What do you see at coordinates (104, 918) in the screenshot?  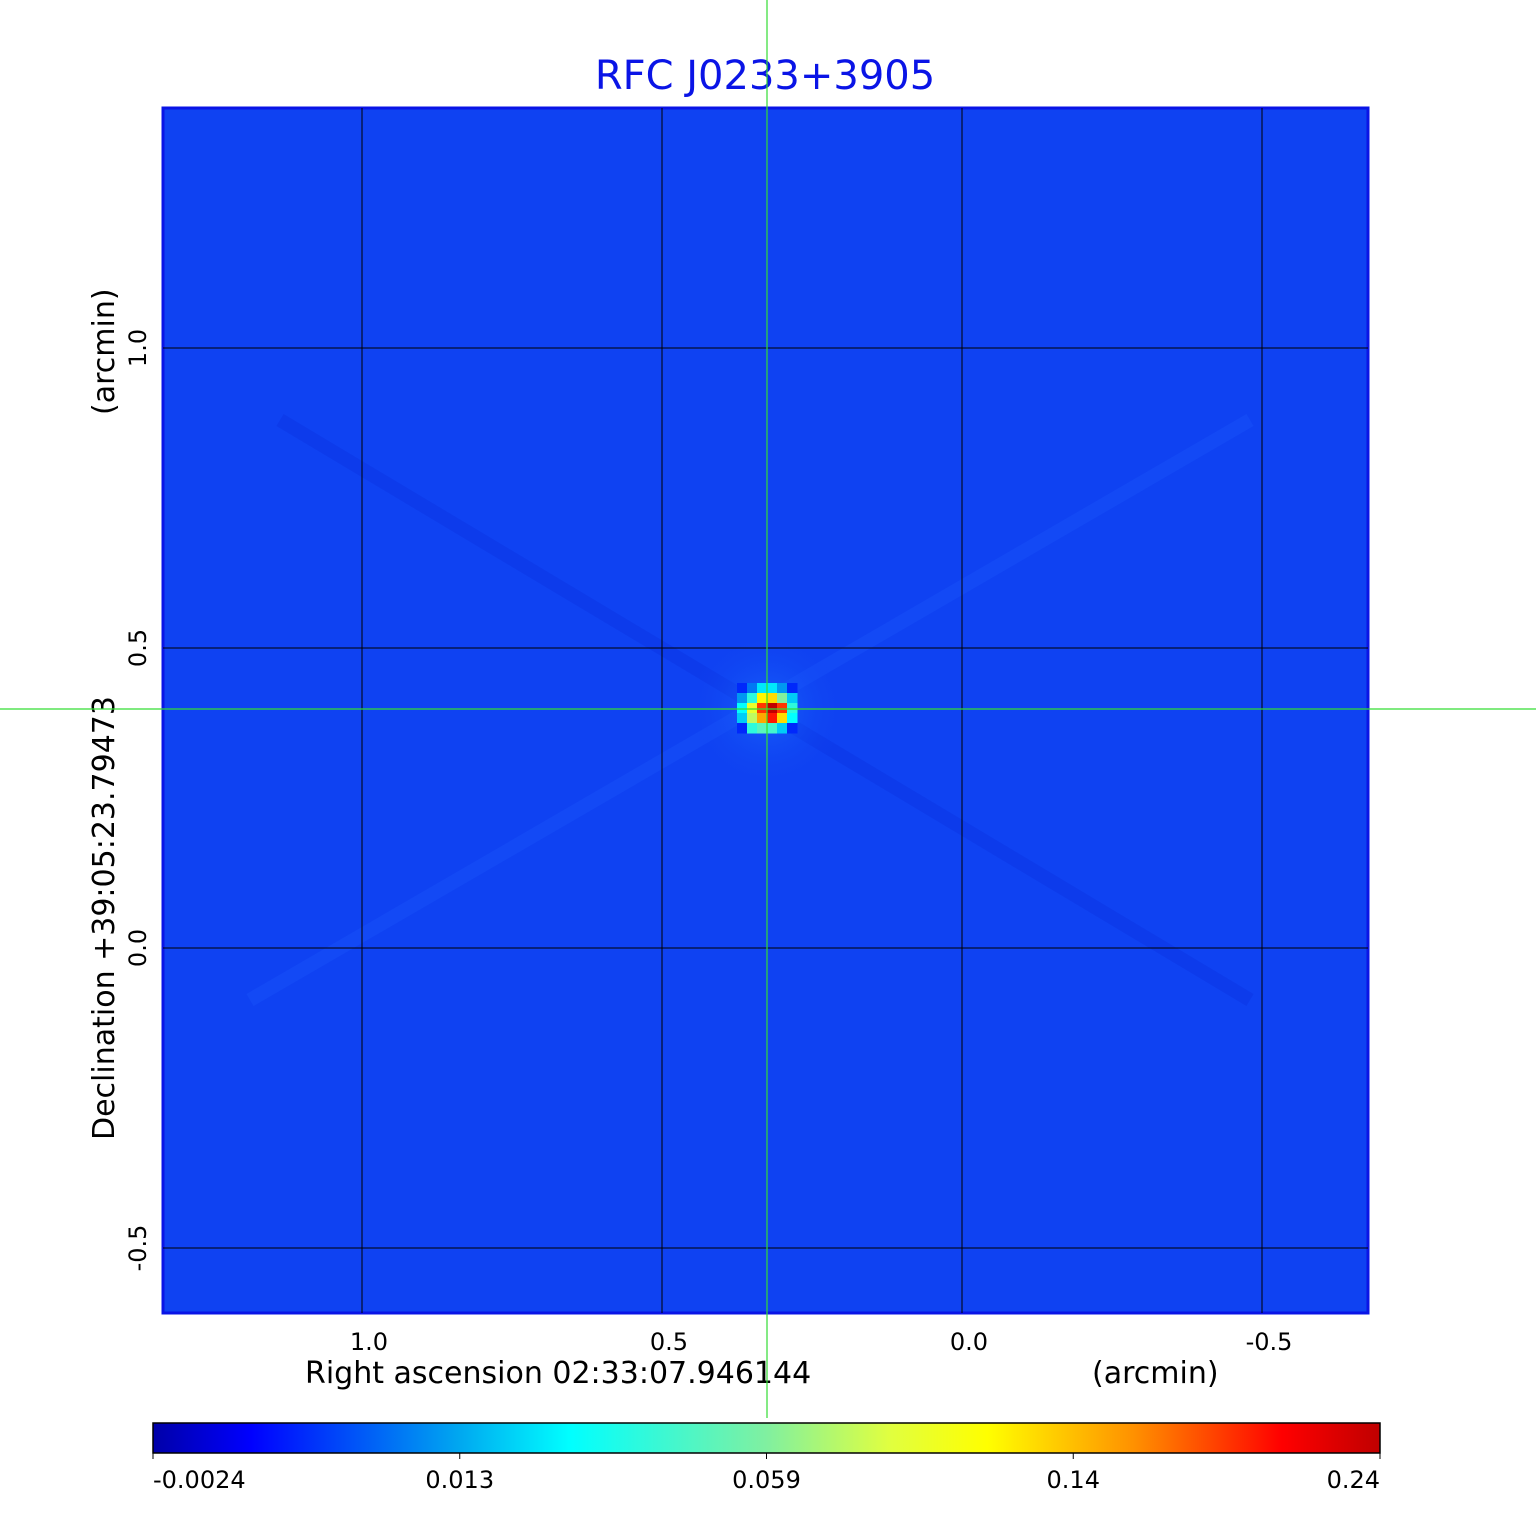 I see `y-axis-label: Declination +39:05:23.79473` at bounding box center [104, 918].